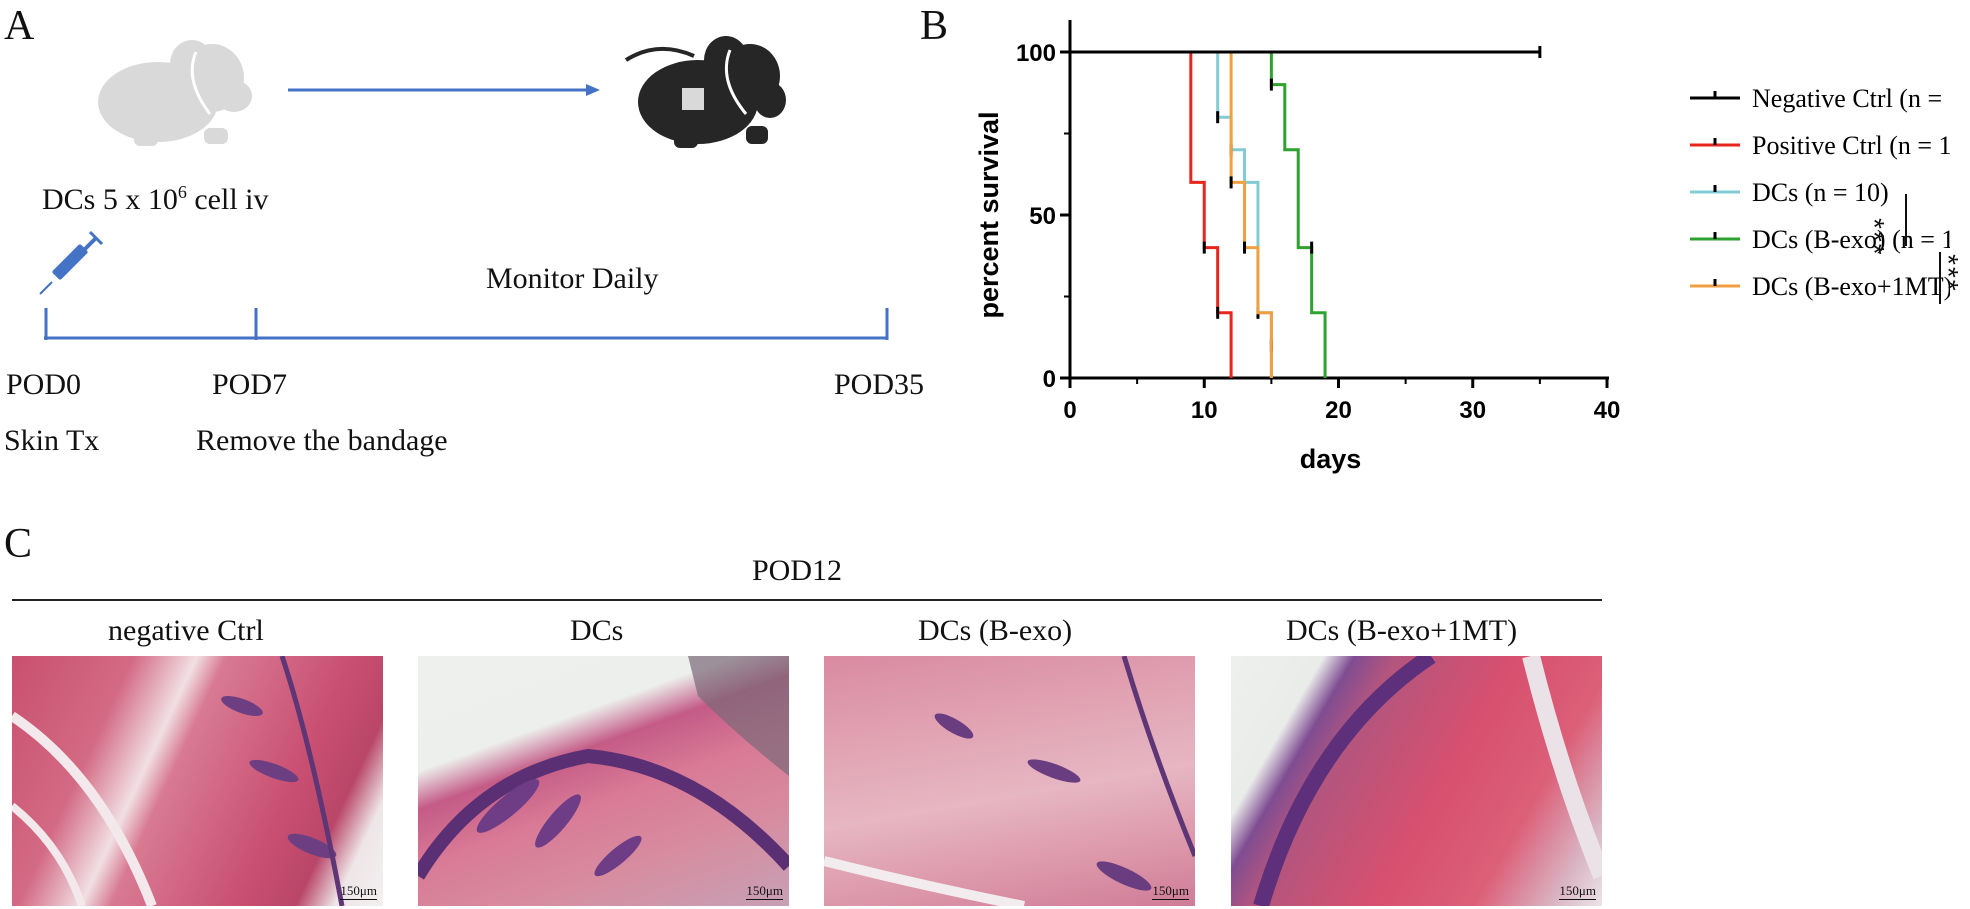 Image resolution: width=1970 pixels, height=909 pixels. What do you see at coordinates (250, 384) in the screenshot?
I see `timeline-day-pod7: POD7` at bounding box center [250, 384].